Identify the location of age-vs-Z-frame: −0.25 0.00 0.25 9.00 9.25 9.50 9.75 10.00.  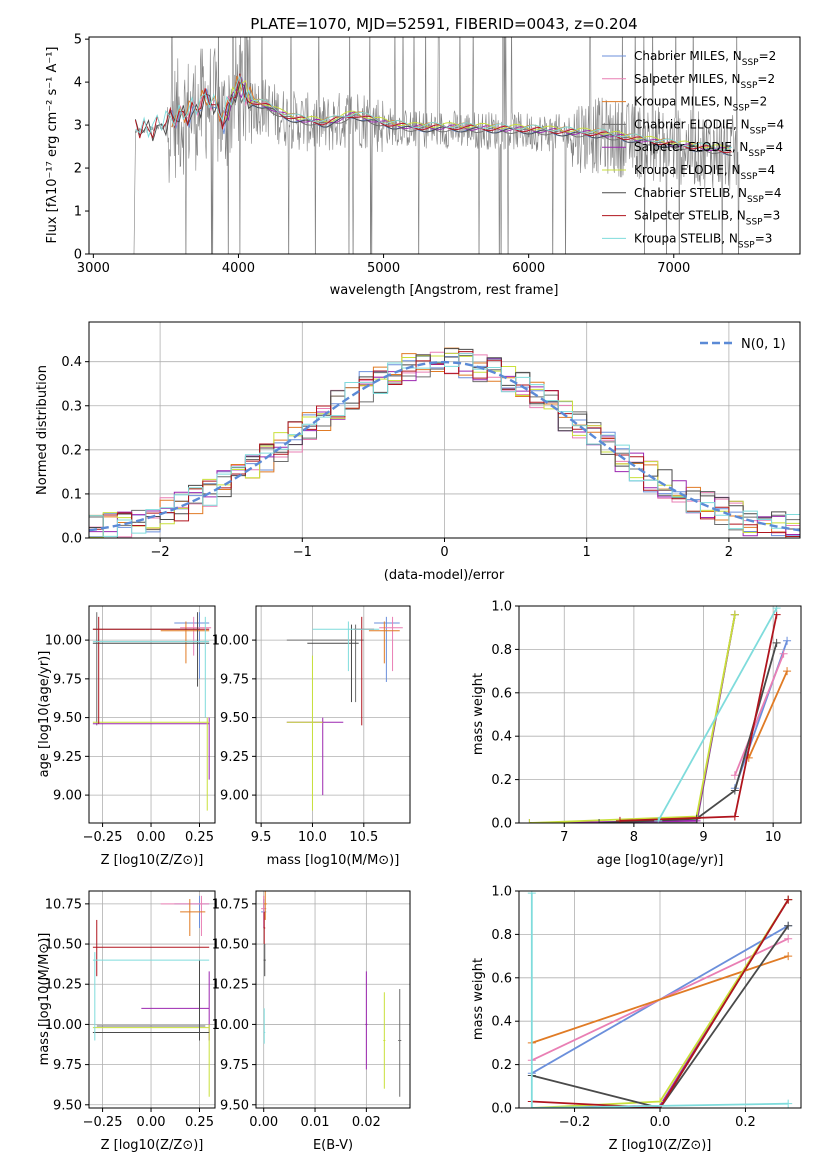
(130, 725).